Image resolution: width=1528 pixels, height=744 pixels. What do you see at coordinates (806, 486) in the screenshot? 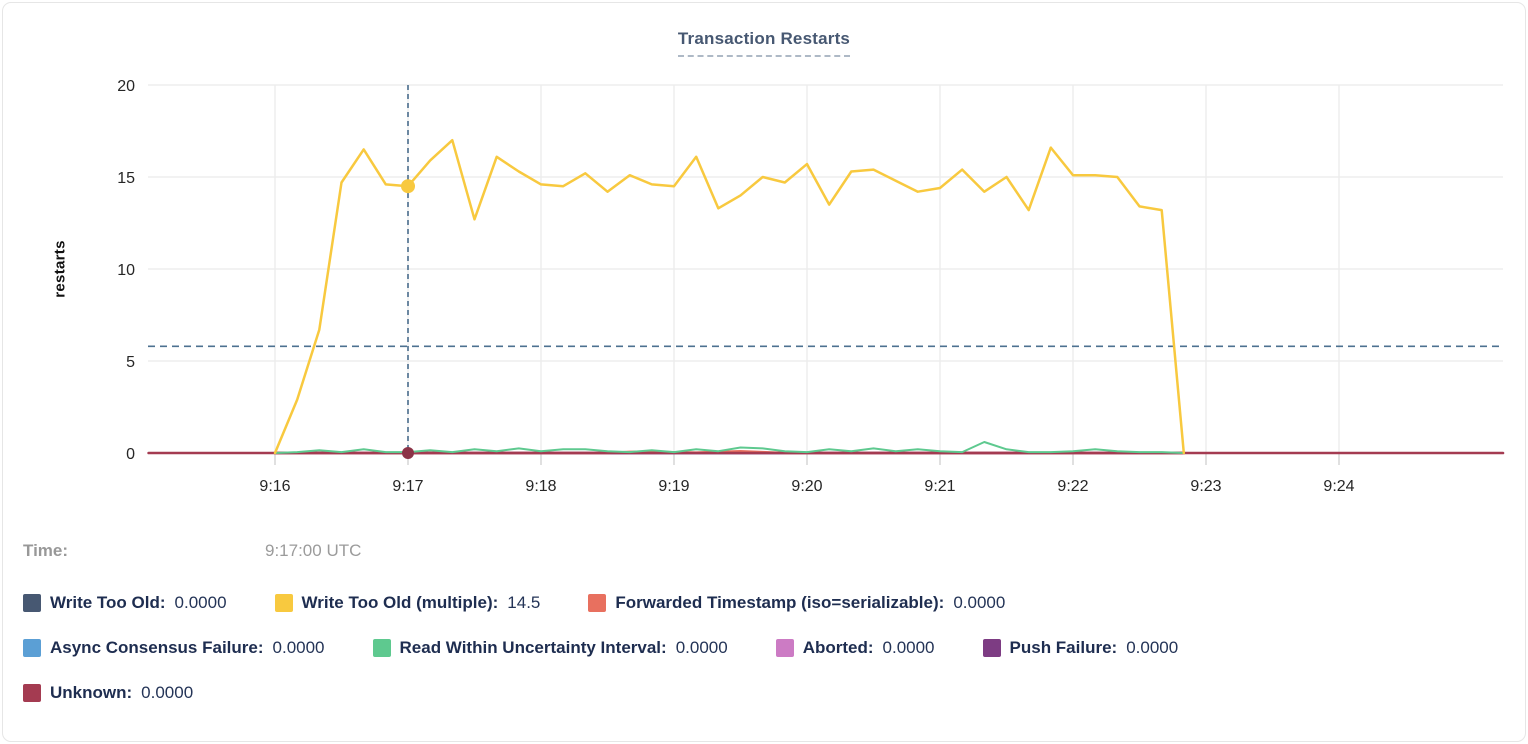
I see `x-tick-label: 9:20` at bounding box center [806, 486].